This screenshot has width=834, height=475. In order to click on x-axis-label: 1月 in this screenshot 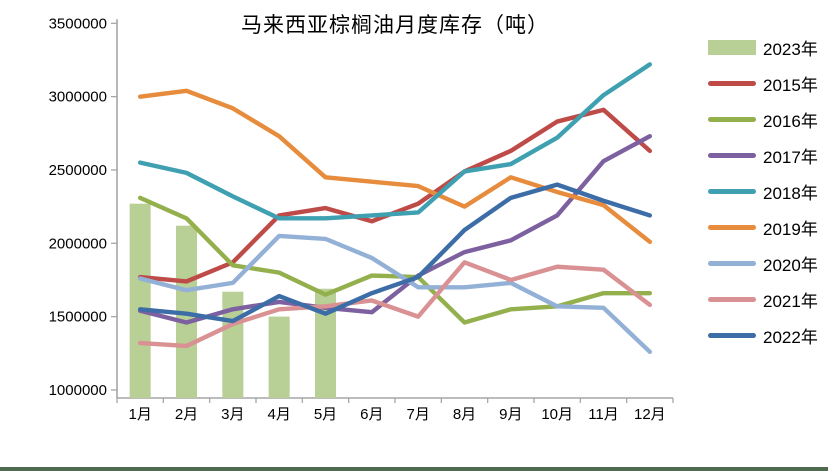, I will do `click(139, 414)`.